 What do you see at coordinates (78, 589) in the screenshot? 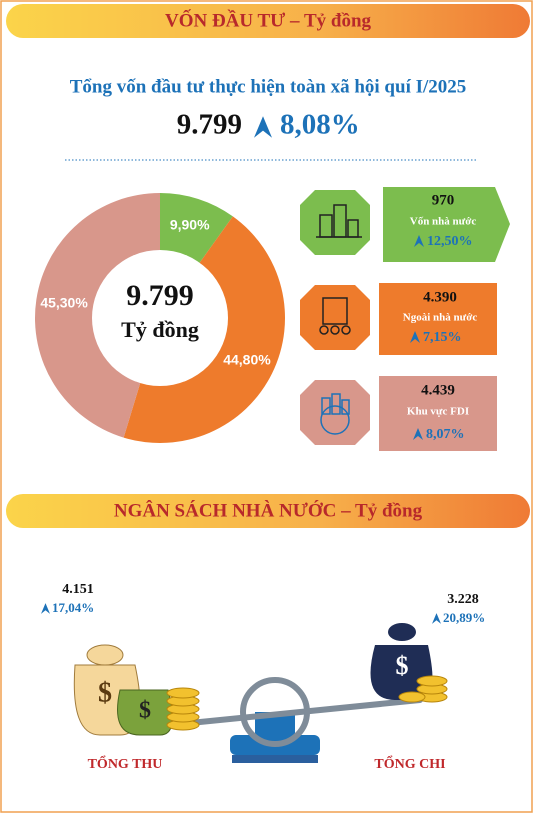
I see `revenue-value: 4.151` at bounding box center [78, 589].